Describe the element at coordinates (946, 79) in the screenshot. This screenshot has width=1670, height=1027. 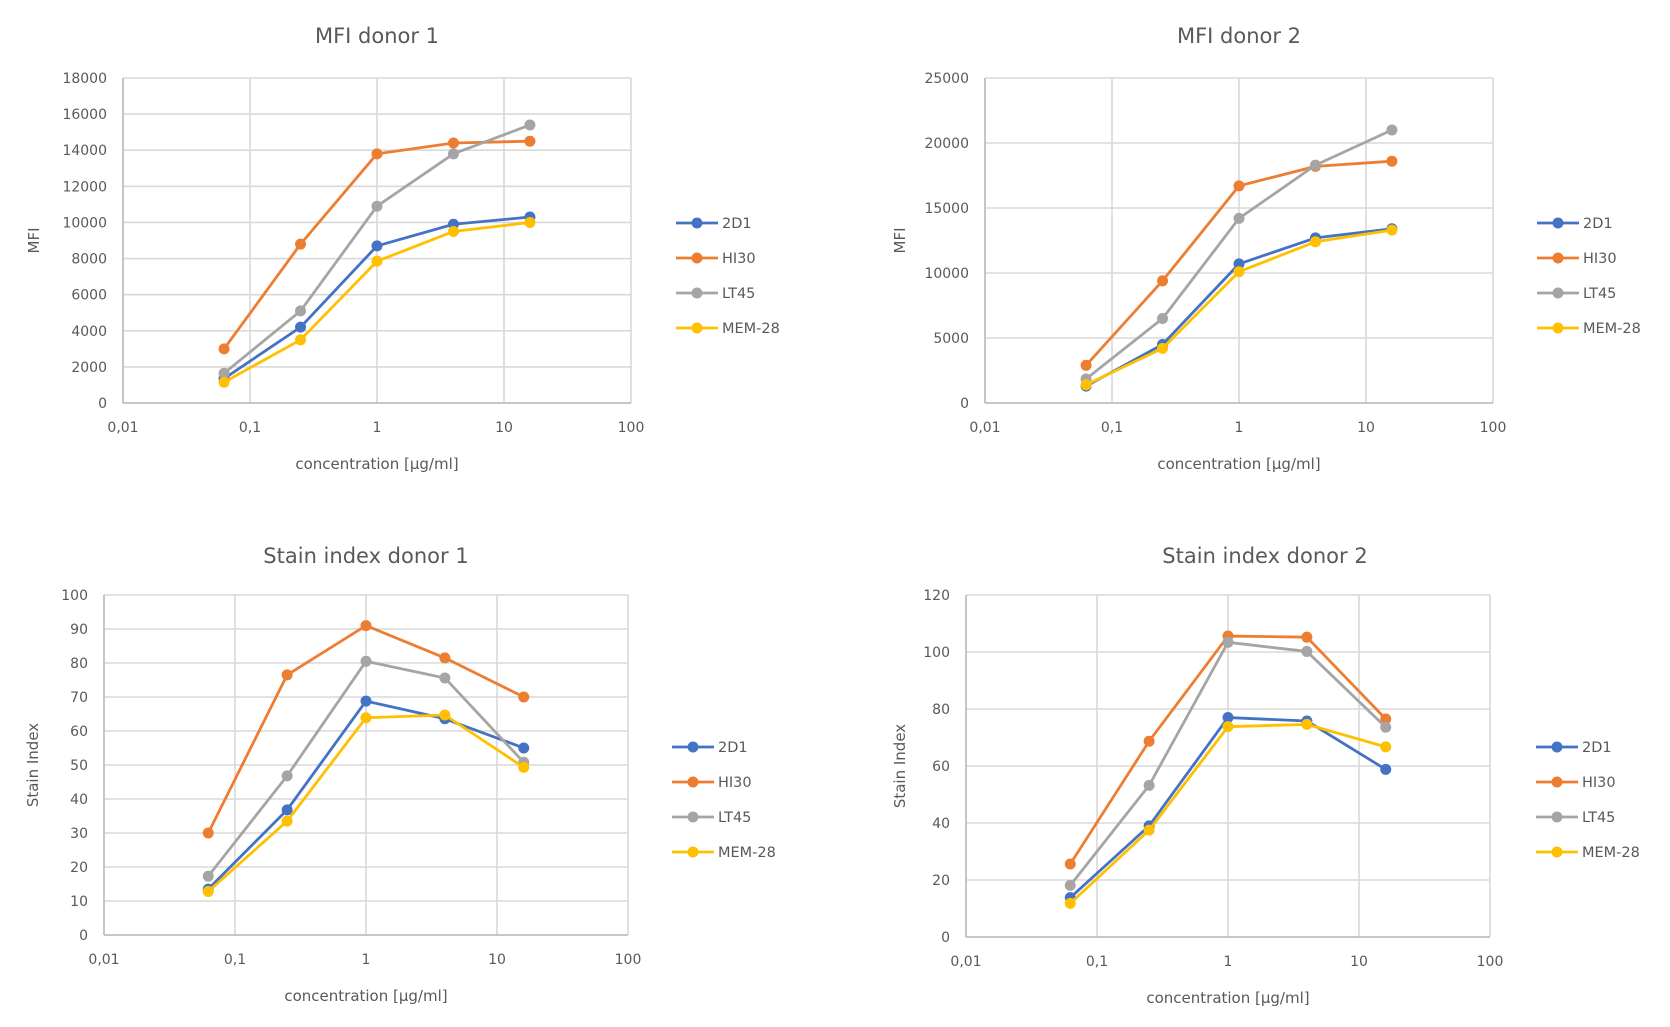
I see `y-tick-label: 25000` at that location.